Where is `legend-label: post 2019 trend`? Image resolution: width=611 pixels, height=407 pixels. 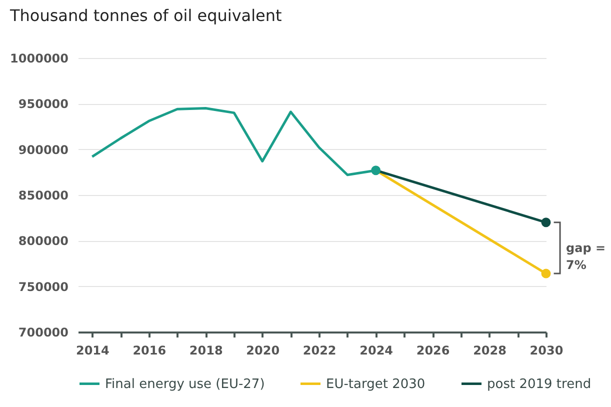 legend-label: post 2019 trend is located at coordinates (539, 384).